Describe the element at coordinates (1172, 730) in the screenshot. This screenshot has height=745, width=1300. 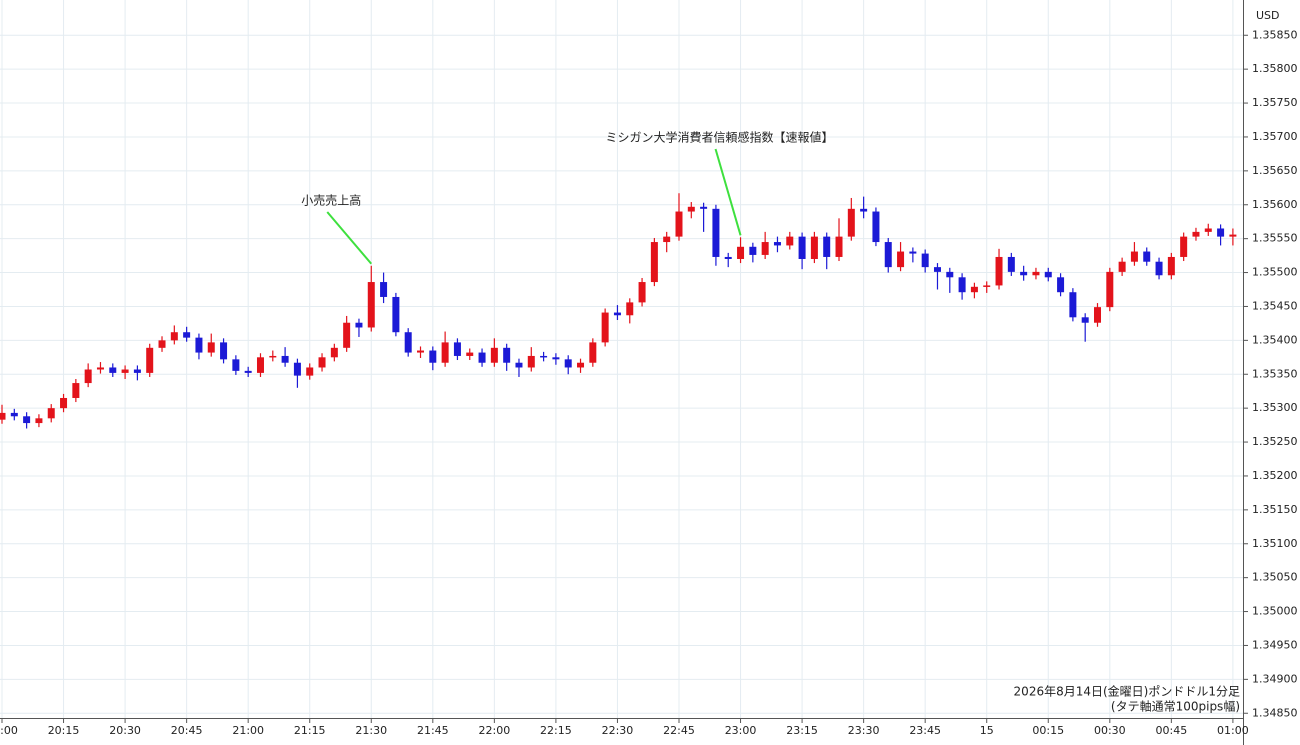
I see `x-tick-label: 00:45` at that location.